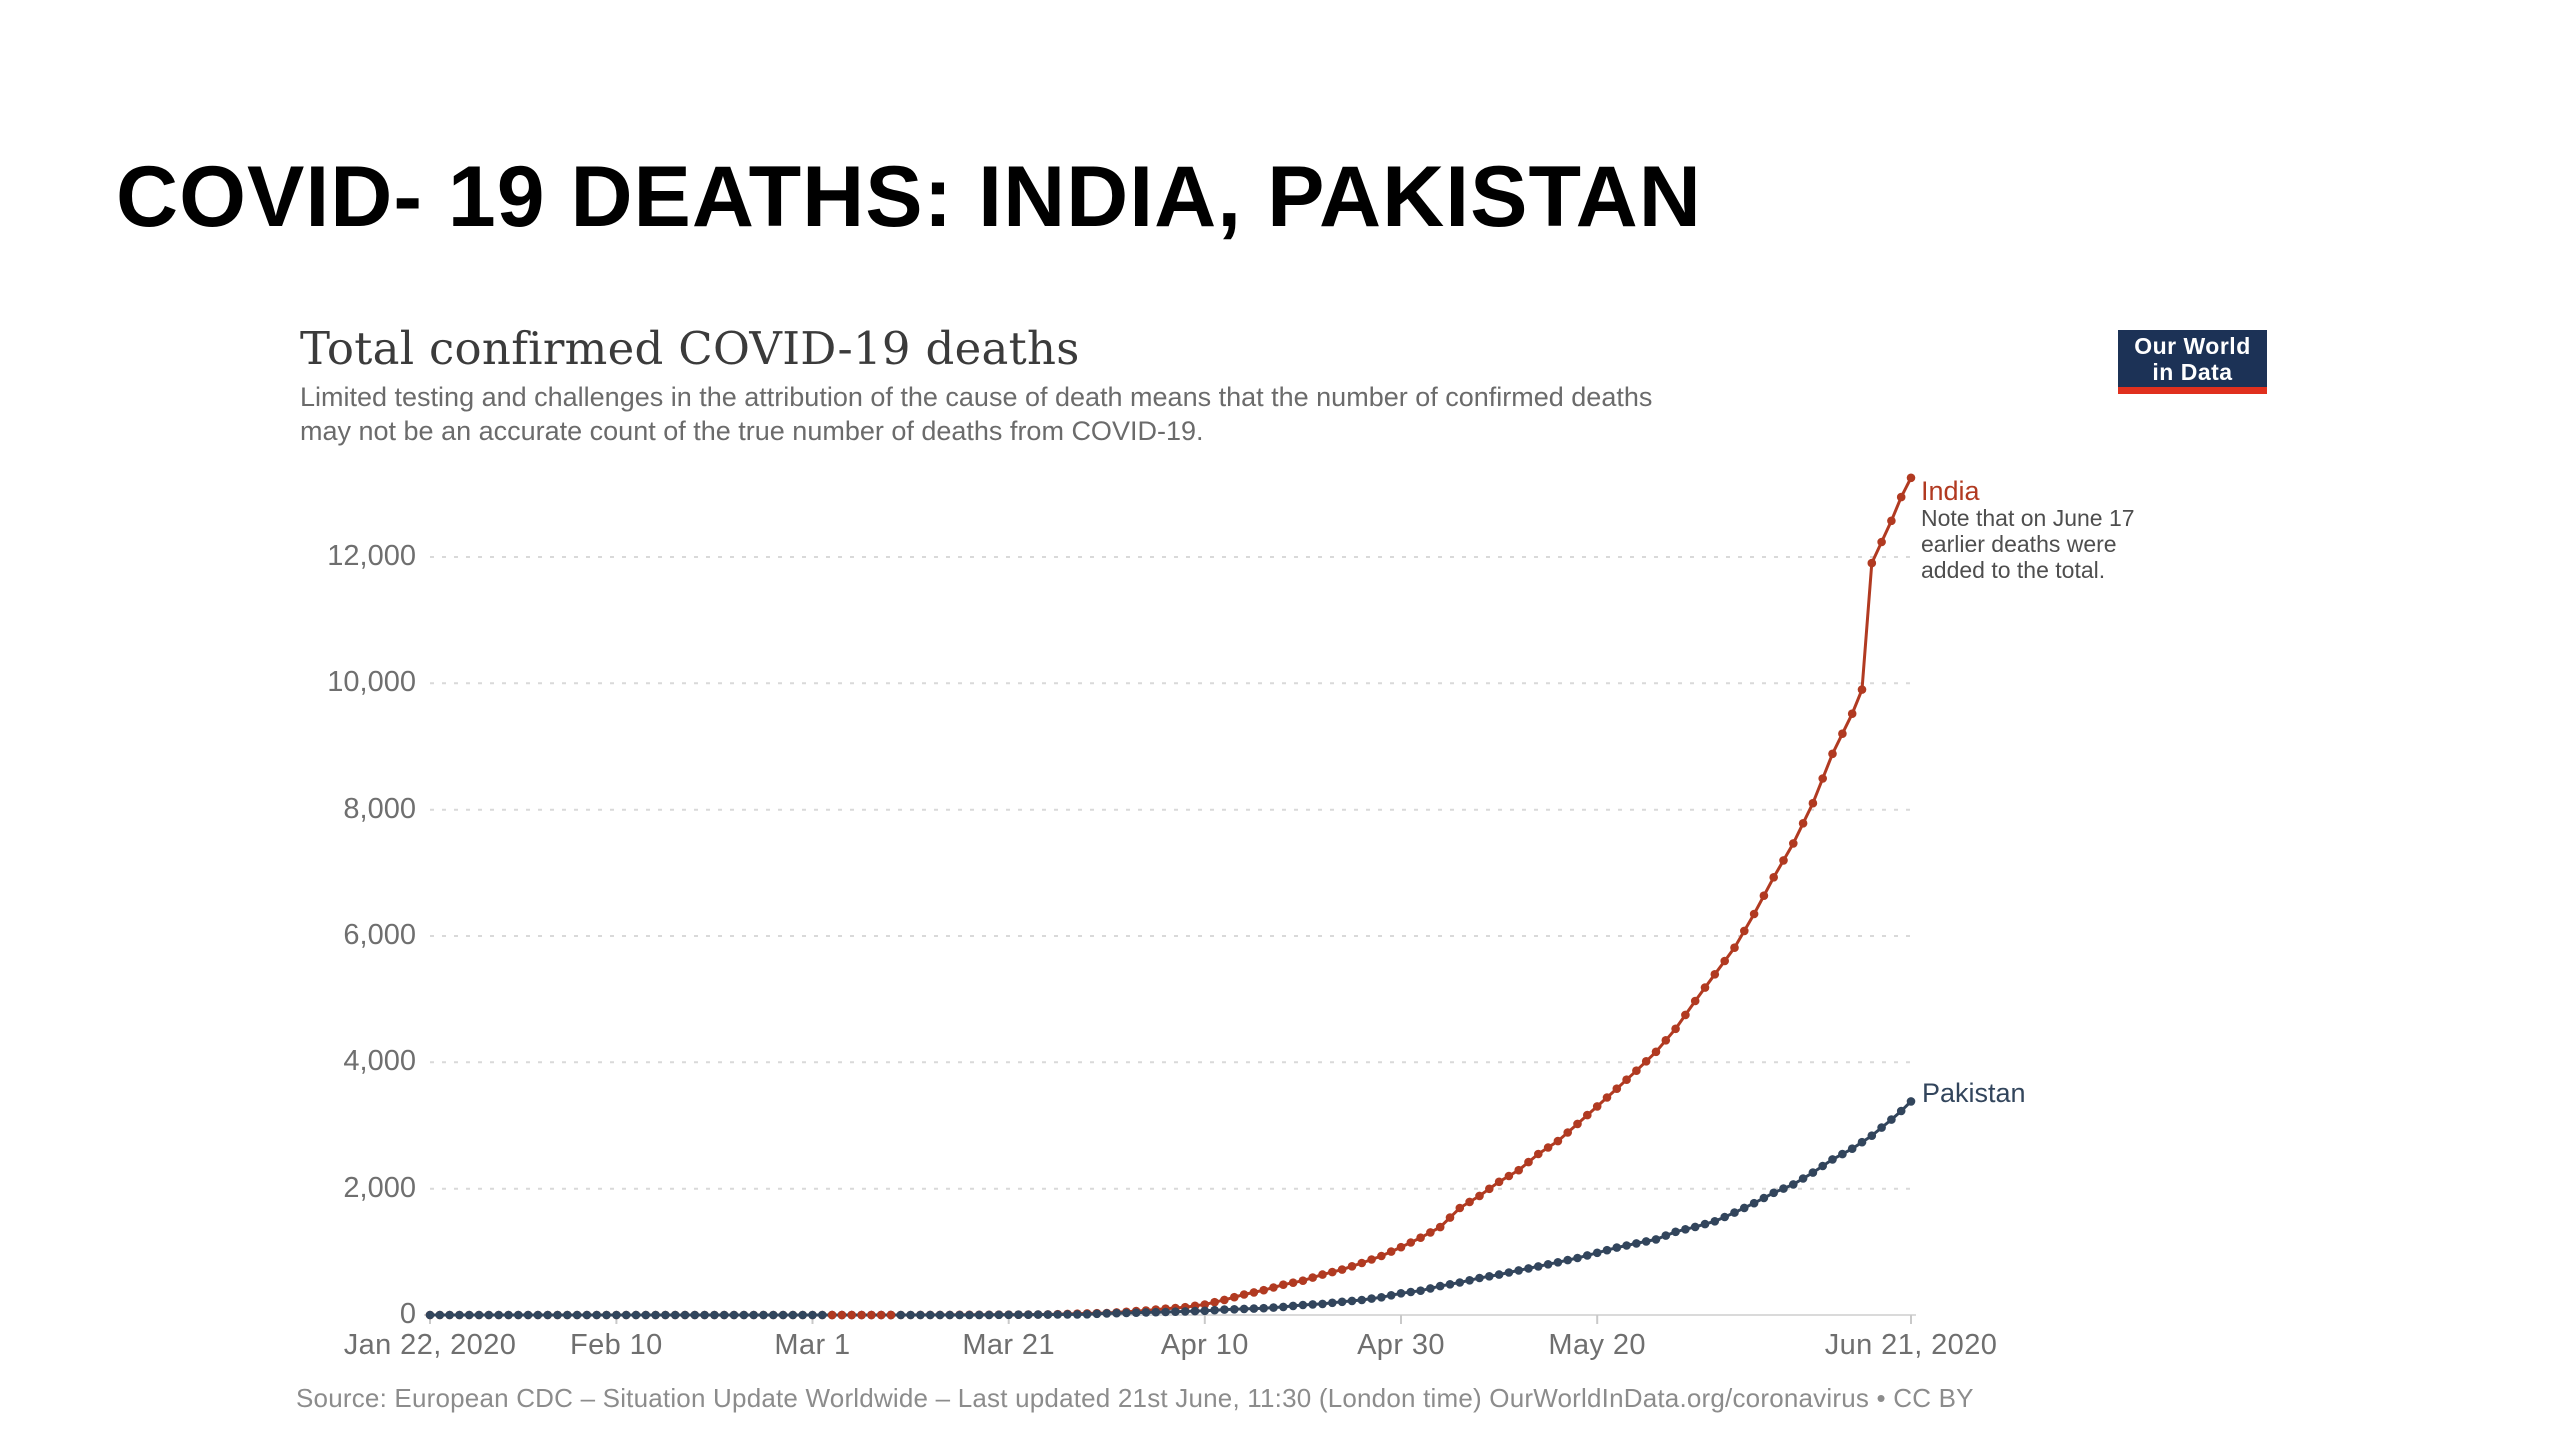 Image resolution: width=2560 pixels, height=1440 pixels. I want to click on y-tick-label: 2,000, so click(379, 1187).